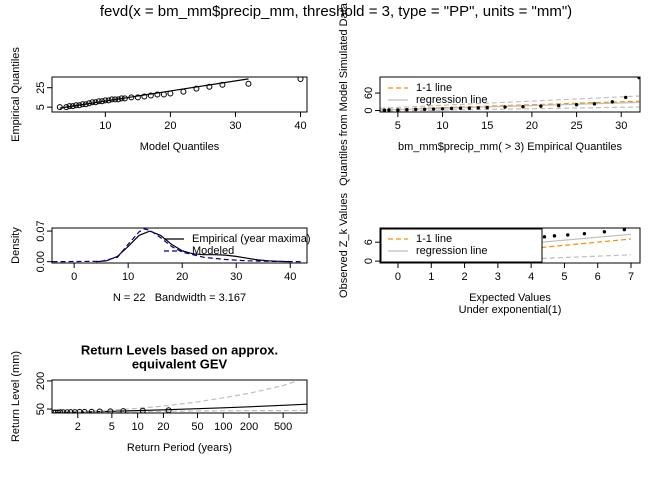  I want to click on y-tick-label: 25, so click(41, 88).